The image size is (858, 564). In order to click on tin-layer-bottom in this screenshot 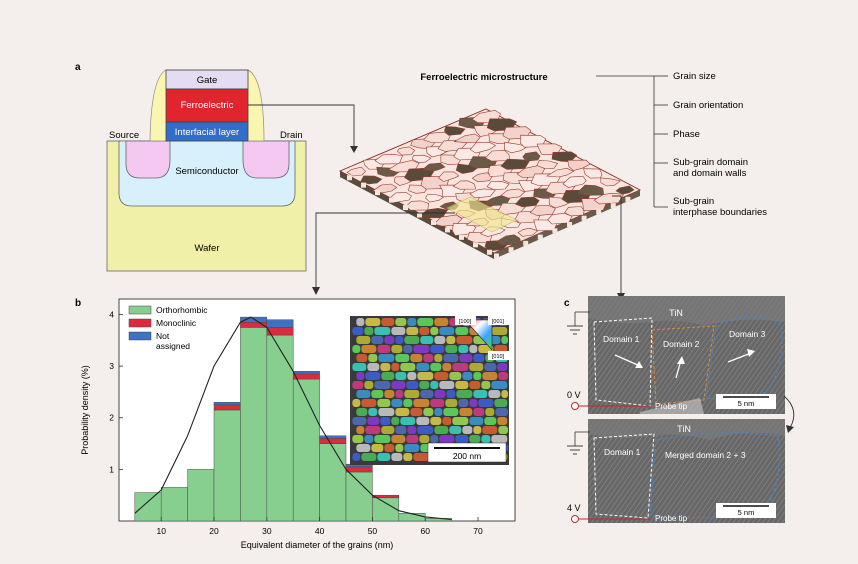, I will do `click(686, 429)`.